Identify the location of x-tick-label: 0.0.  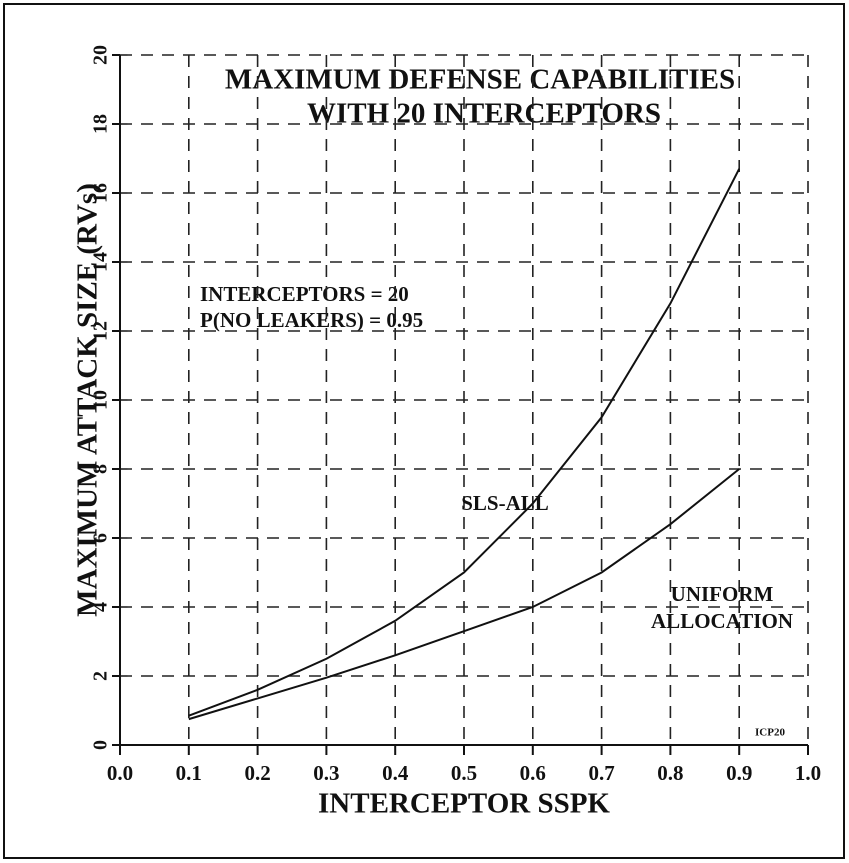
(120, 773).